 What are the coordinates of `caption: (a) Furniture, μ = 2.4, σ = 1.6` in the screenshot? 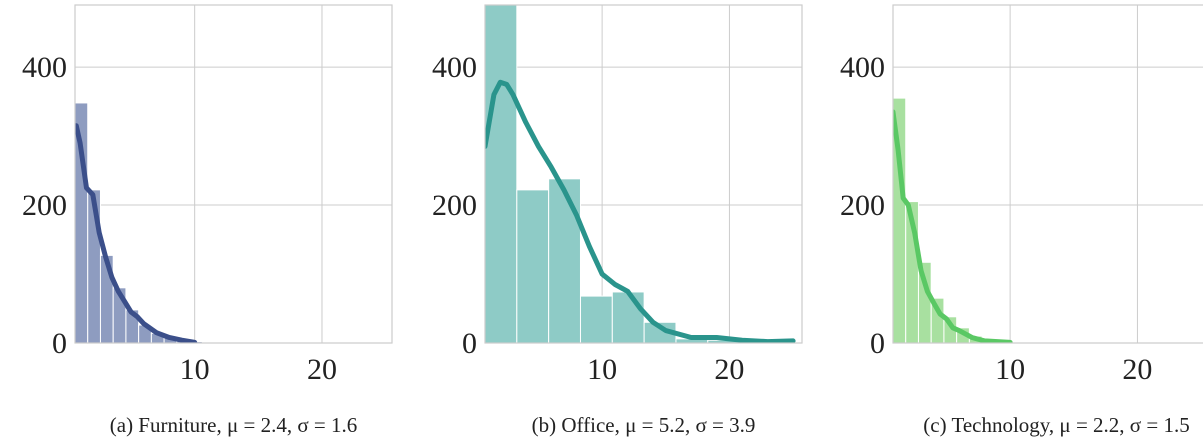 It's located at (233, 425).